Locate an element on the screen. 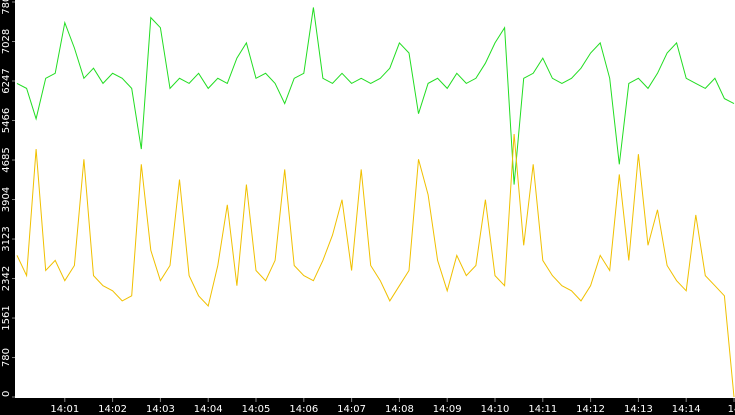  x-tick-label: 14:10 is located at coordinates (495, 409).